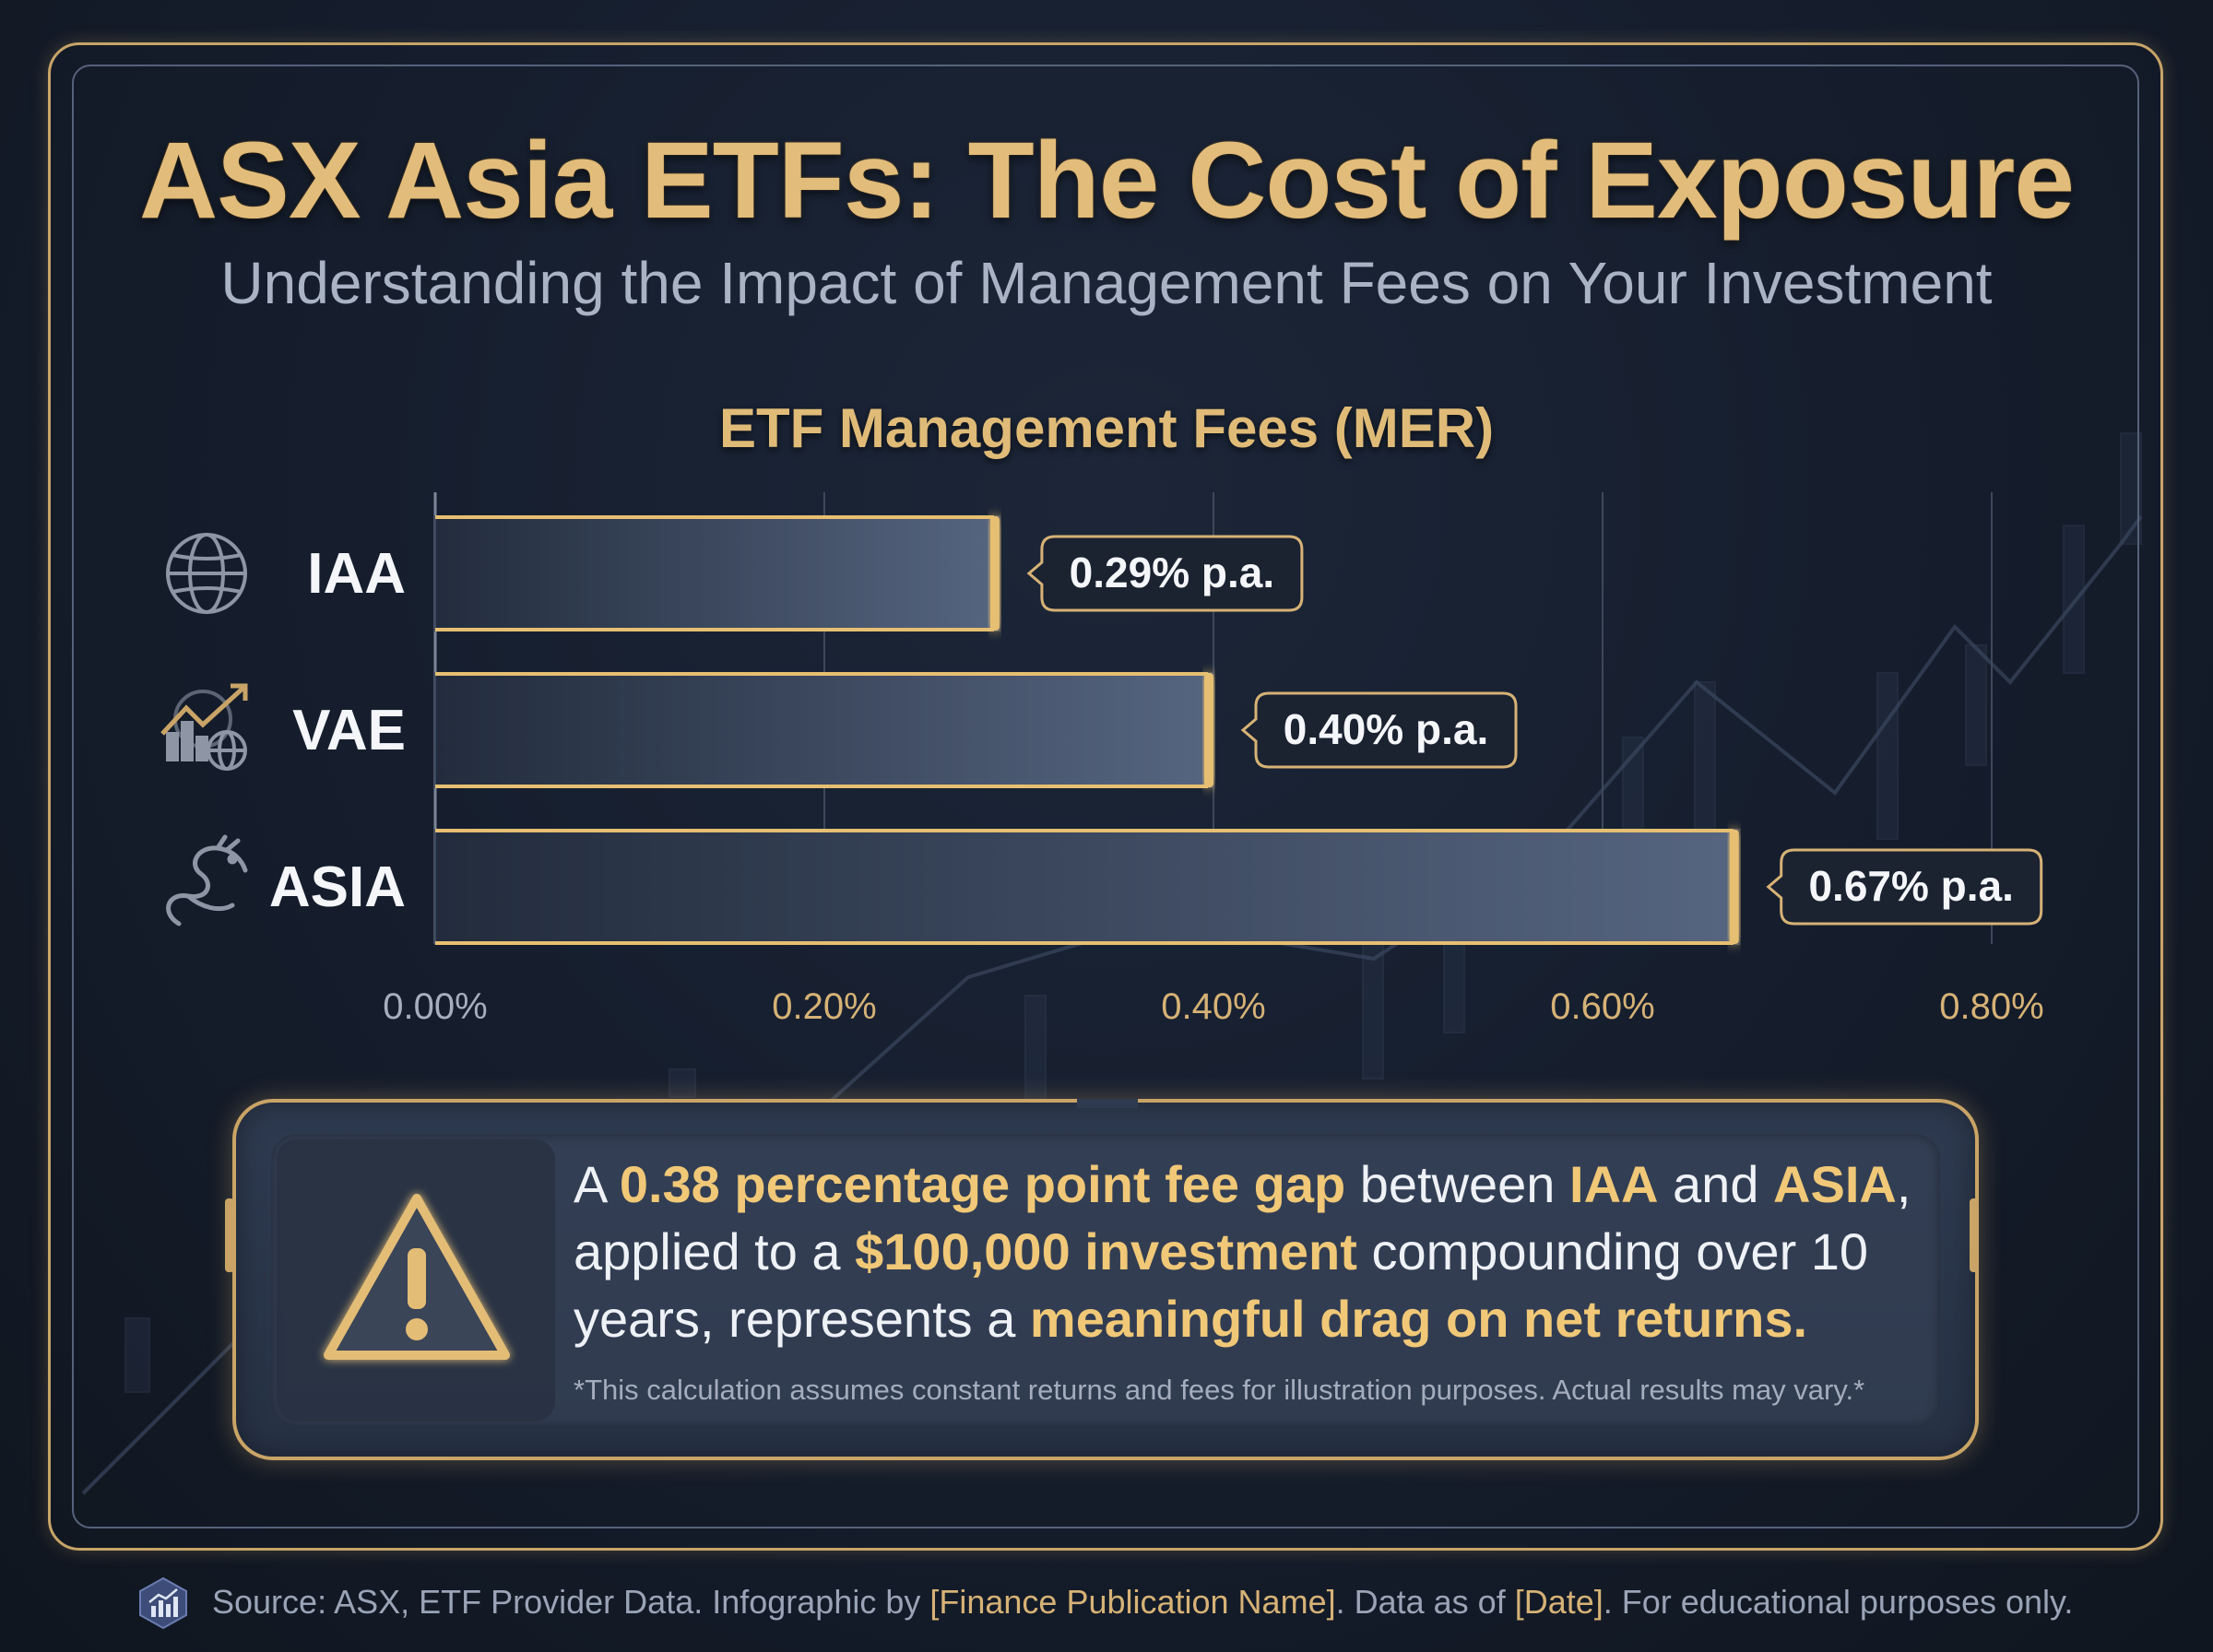 The width and height of the screenshot is (2213, 1652). Describe the element at coordinates (1172, 572) in the screenshot. I see `value-label: 0.29% p.a.` at that location.